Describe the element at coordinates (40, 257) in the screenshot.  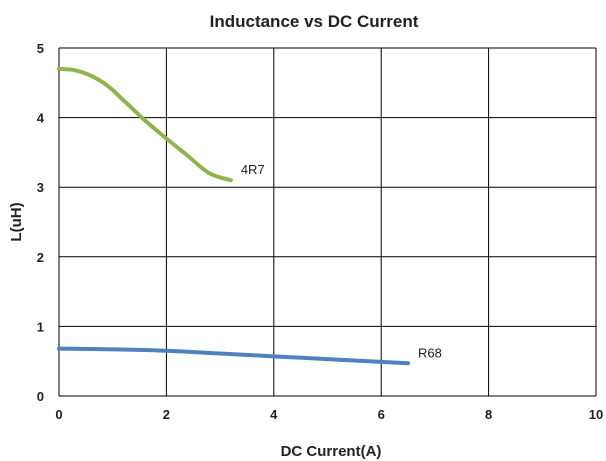
I see `y-tick-label: 2` at that location.